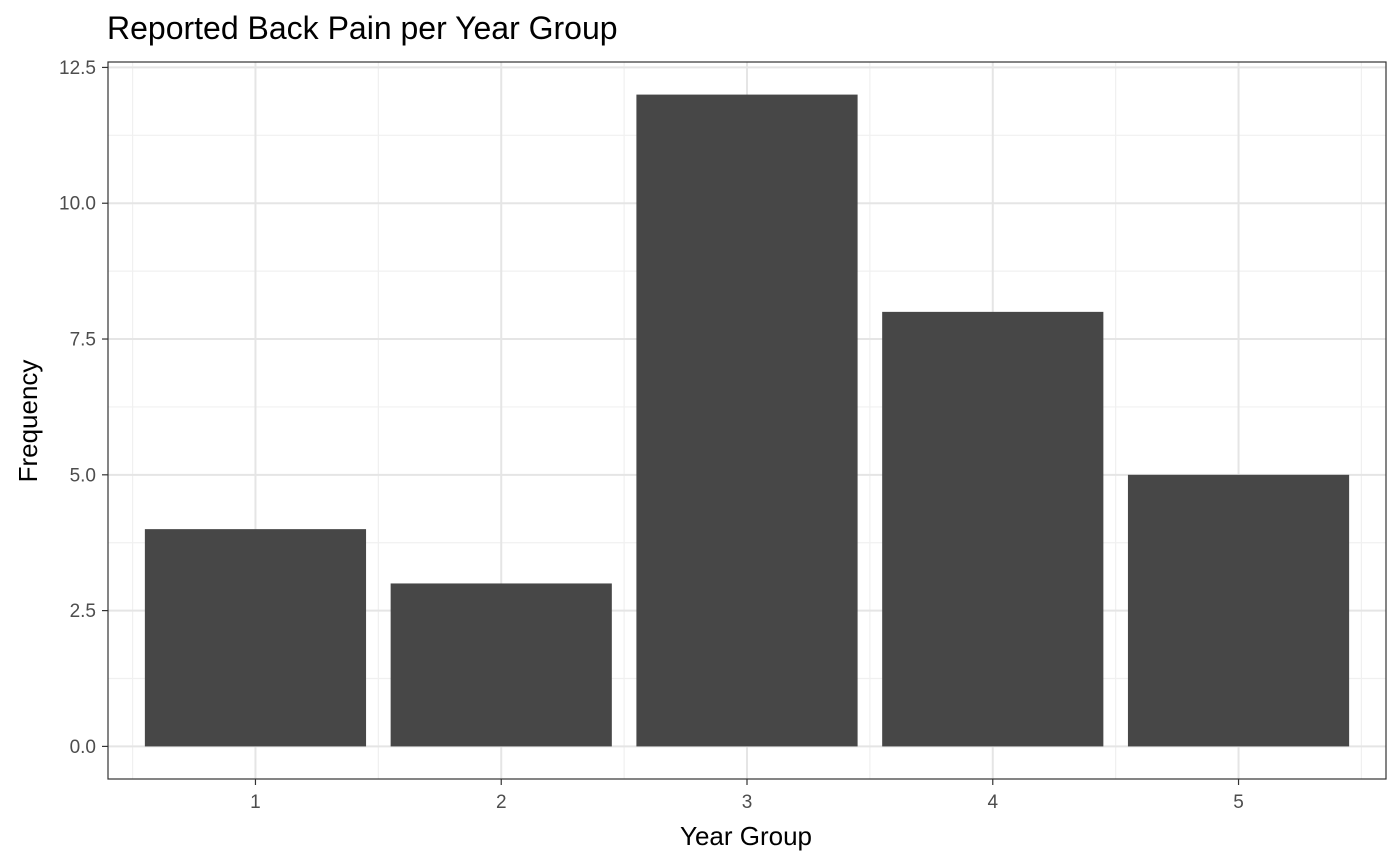 Image resolution: width=1400 pixels, height=865 pixels. I want to click on y-axis-ticks: 0.0 2.5 5.0 7.5 10.0 12.5, so click(83, 408).